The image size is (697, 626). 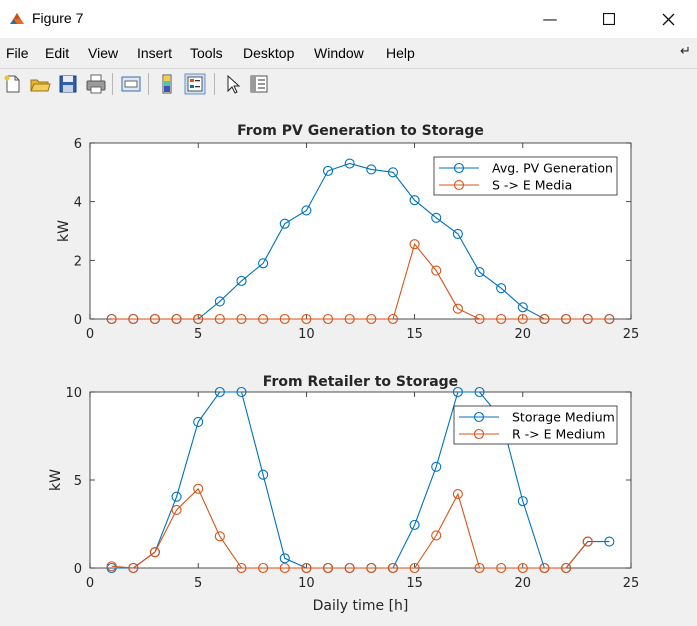 What do you see at coordinates (532, 185) in the screenshot?
I see `legend-entry: S -> E Media` at bounding box center [532, 185].